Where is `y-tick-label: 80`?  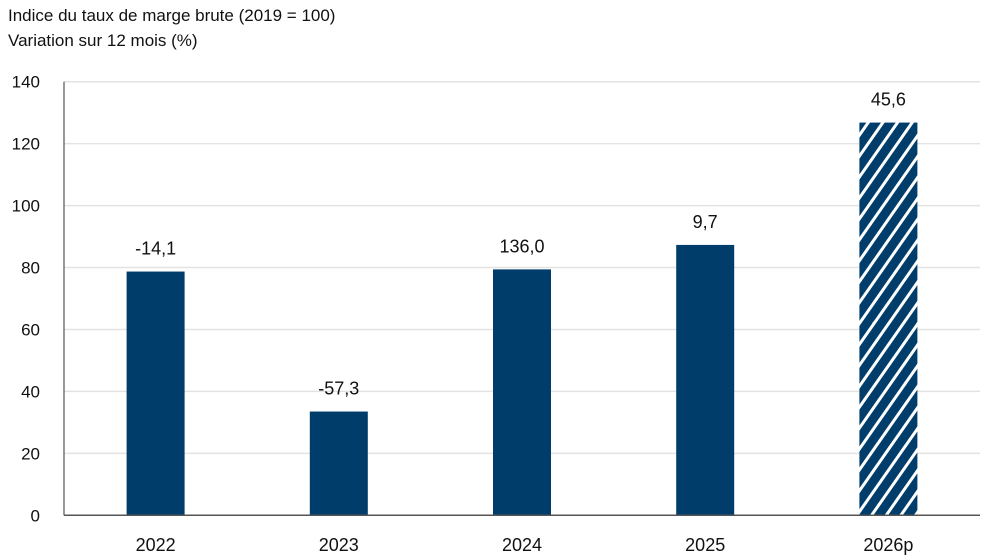
y-tick-label: 80 is located at coordinates (30, 268).